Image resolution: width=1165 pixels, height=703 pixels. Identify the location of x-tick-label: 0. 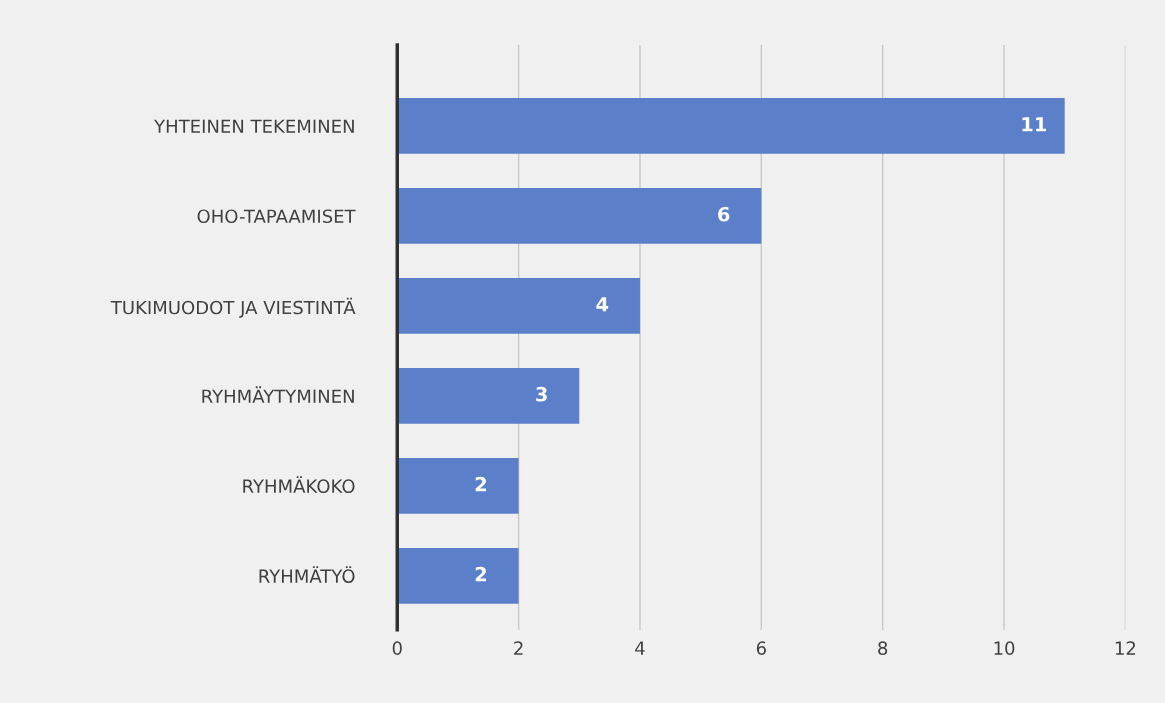
(397, 648).